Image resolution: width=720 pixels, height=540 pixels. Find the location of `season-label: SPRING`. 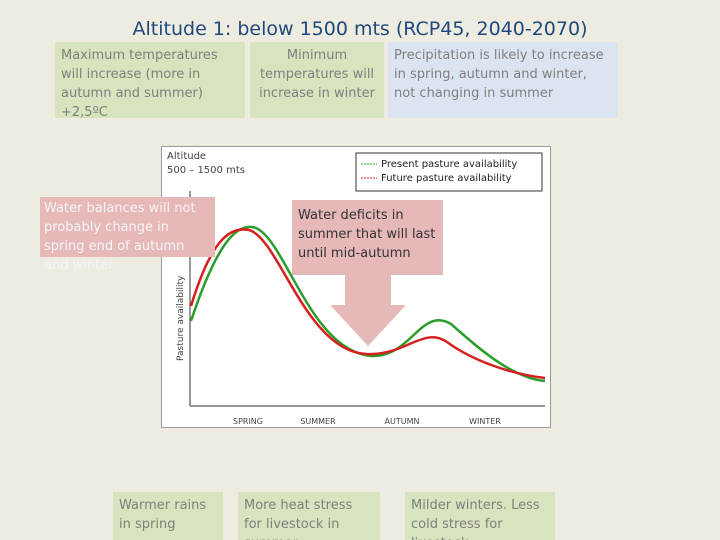

season-label: SPRING is located at coordinates (248, 421).